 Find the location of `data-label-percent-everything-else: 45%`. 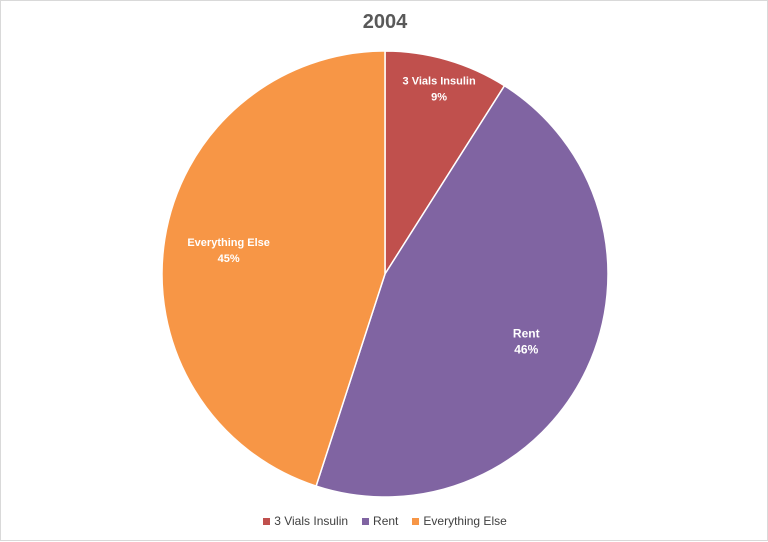

data-label-percent-everything-else: 45% is located at coordinates (229, 259).